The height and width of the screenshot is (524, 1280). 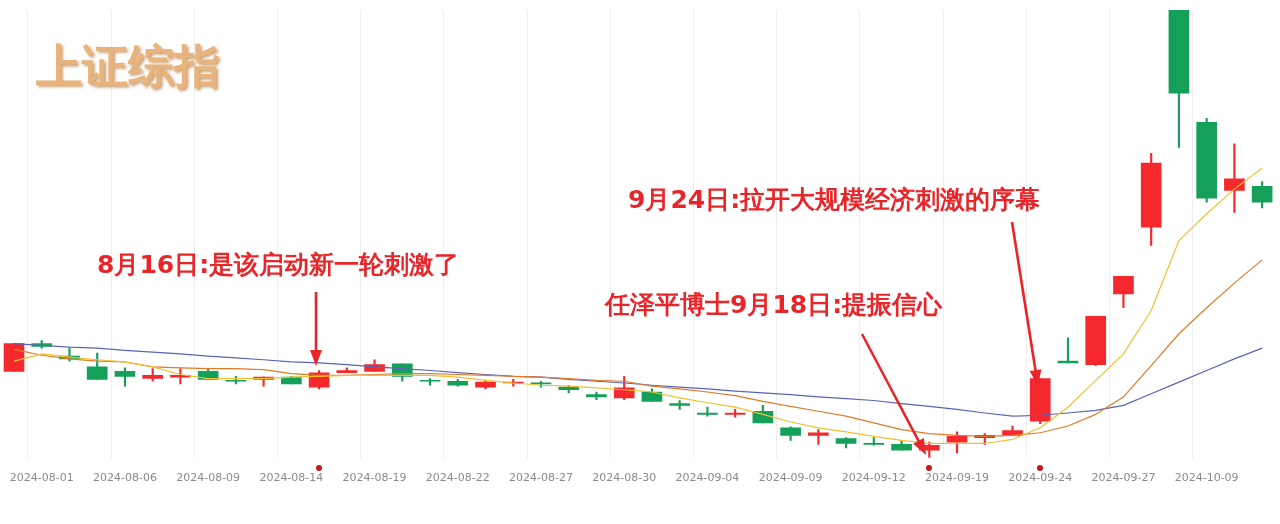 I want to click on x-tick-label: 2024-09-12, so click(x=873, y=478).